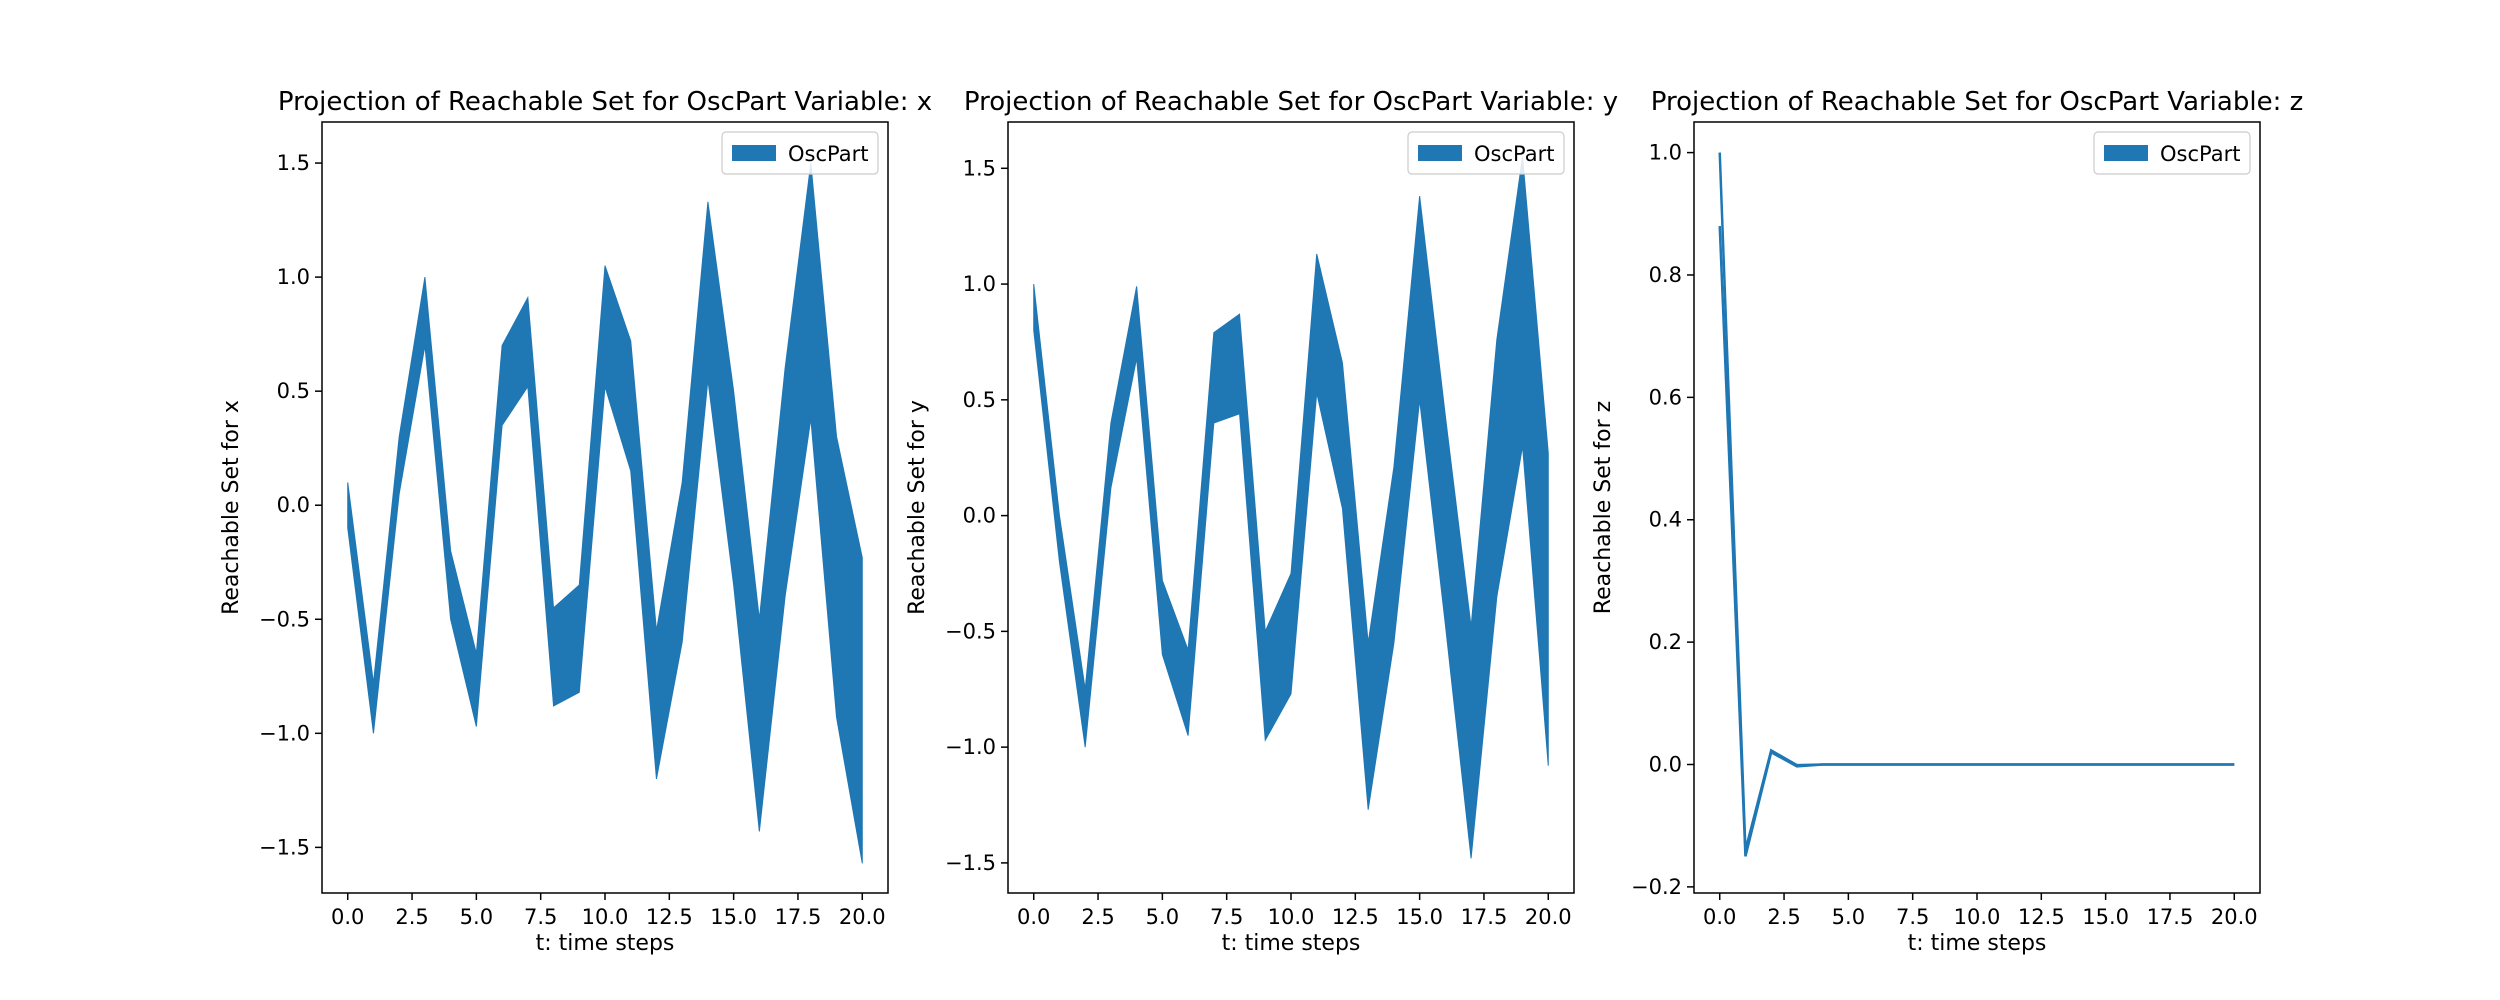 The width and height of the screenshot is (2500, 1000). I want to click on y-tick-label: 0.8, so click(1665, 275).